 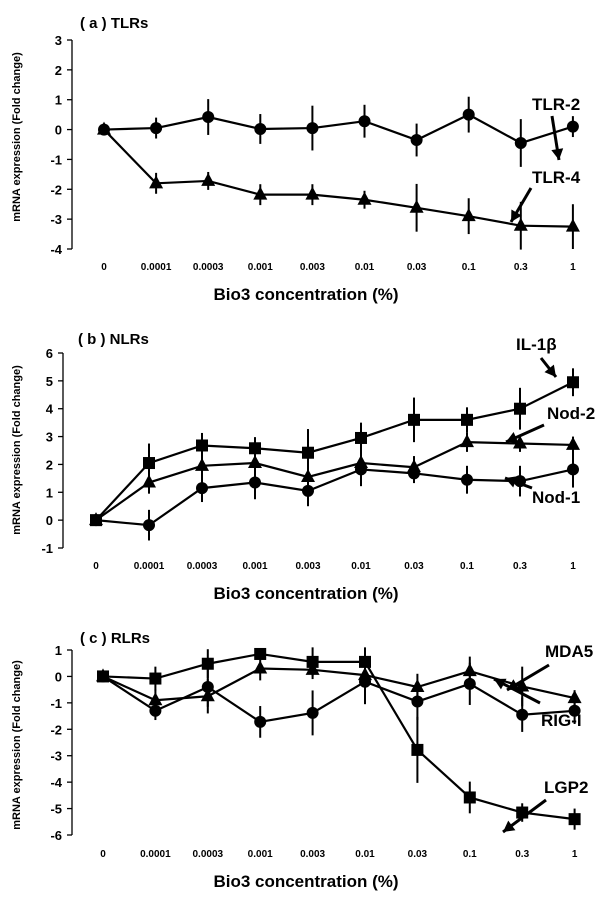 I want to click on series-label: Nod-2, so click(x=571, y=413).